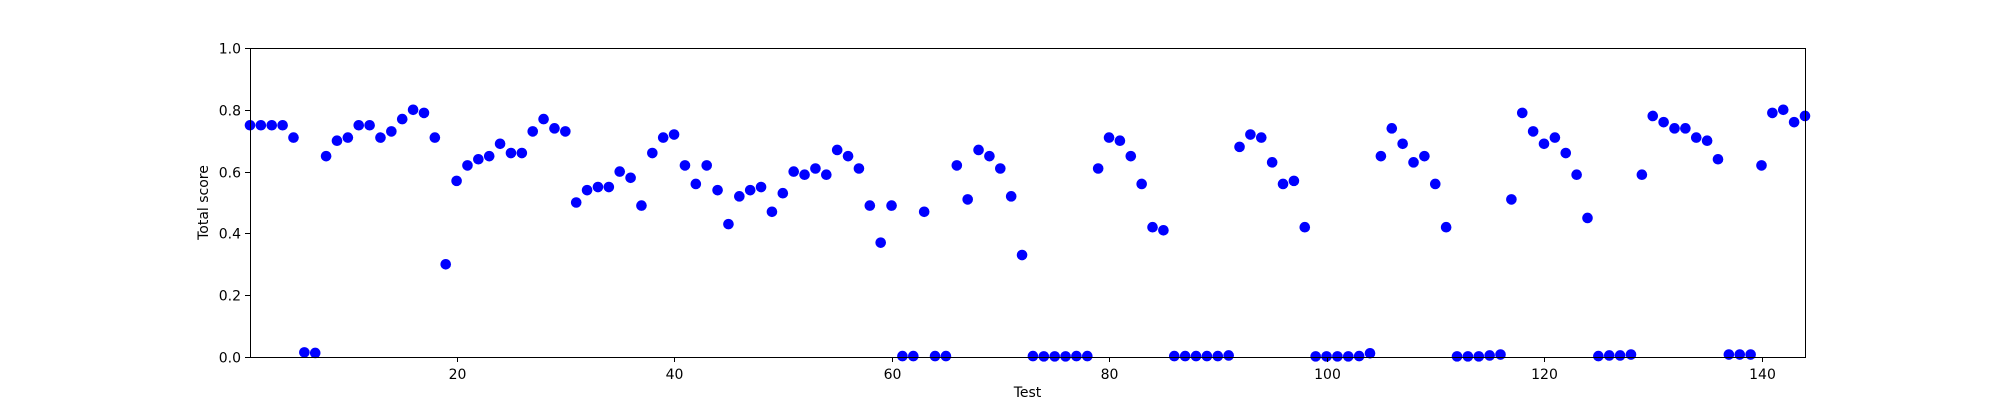  Describe the element at coordinates (204, 203) in the screenshot. I see `y-axis-label: Total score` at that location.